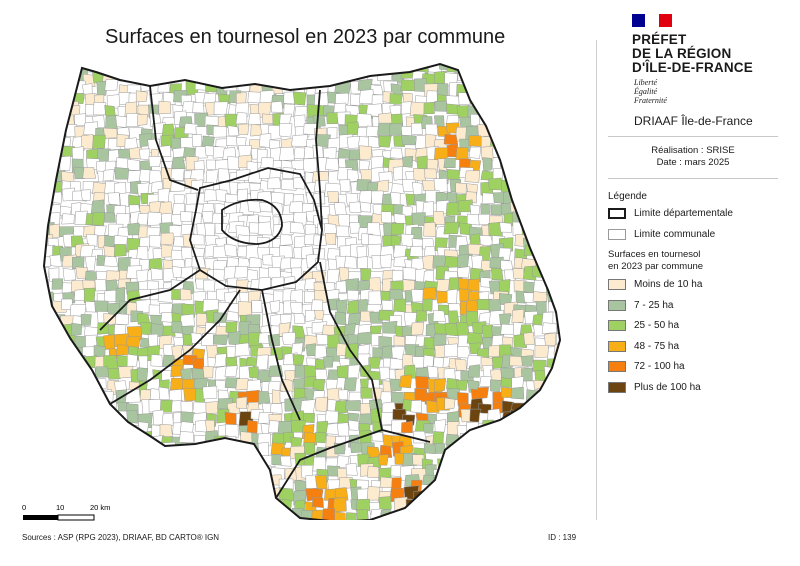 The width and height of the screenshot is (800, 566). Describe the element at coordinates (667, 387) in the screenshot. I see `legend-class-label: Plus de 100 ha` at that location.